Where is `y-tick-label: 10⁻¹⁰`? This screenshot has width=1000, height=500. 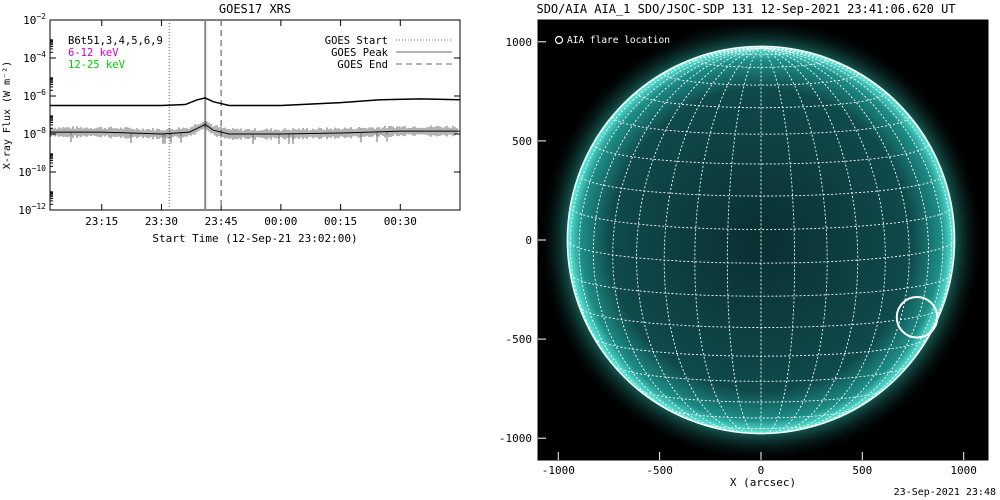
y-tick-label: 10⁻¹⁰ is located at coordinates (32, 171).